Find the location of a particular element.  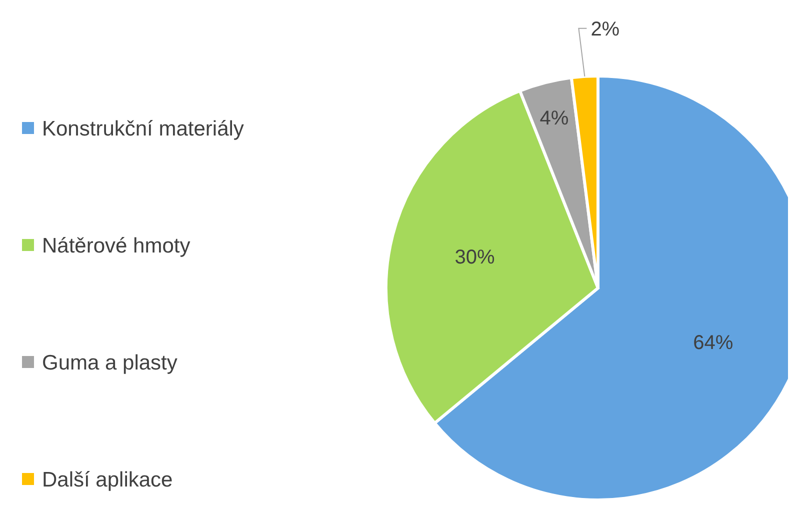

legend-label: Další aplikace is located at coordinates (107, 480).